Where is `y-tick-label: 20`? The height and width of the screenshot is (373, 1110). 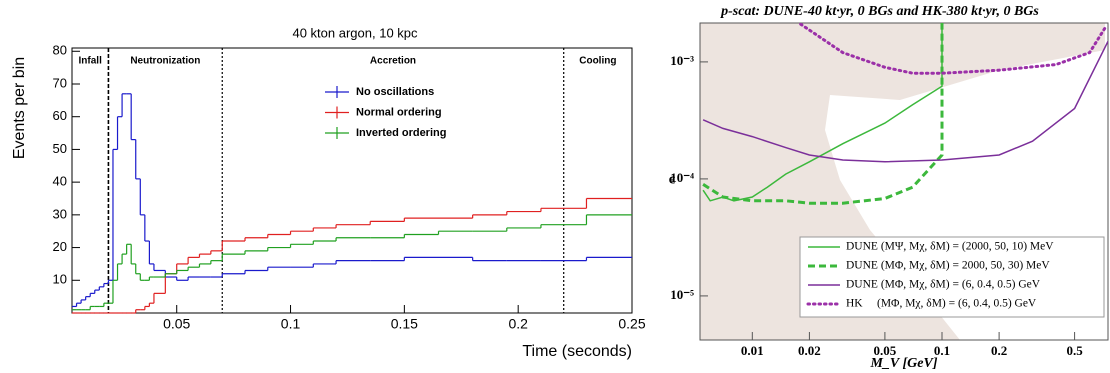
y-tick-label: 20 is located at coordinates (60, 246).